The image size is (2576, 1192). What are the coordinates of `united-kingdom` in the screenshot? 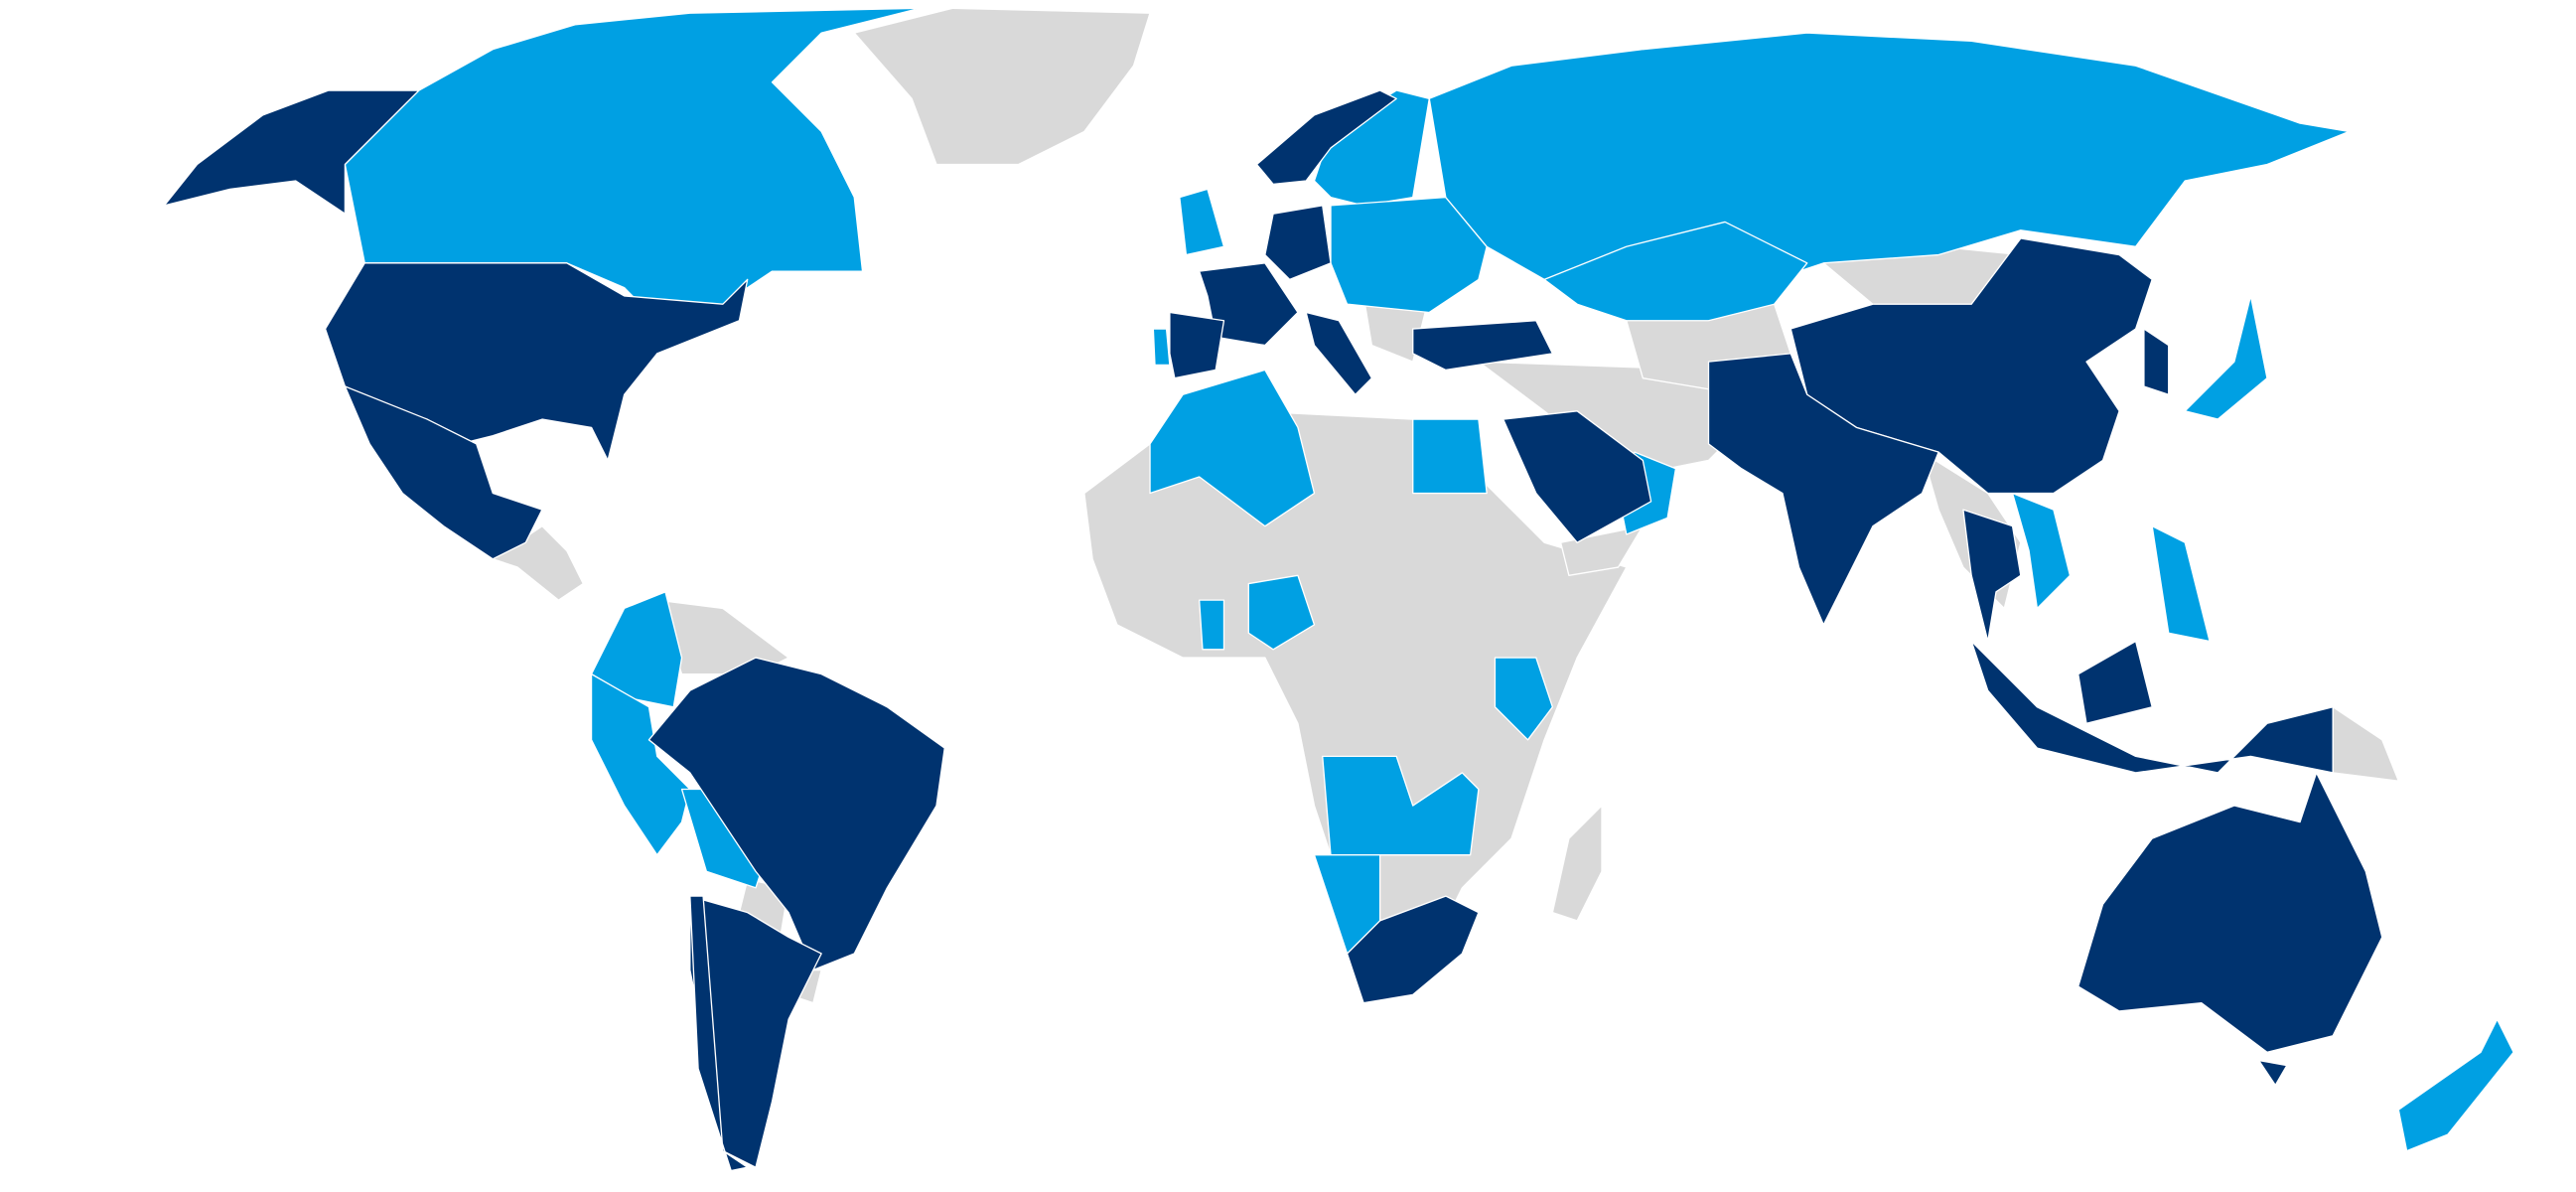 It's located at (1202, 222).